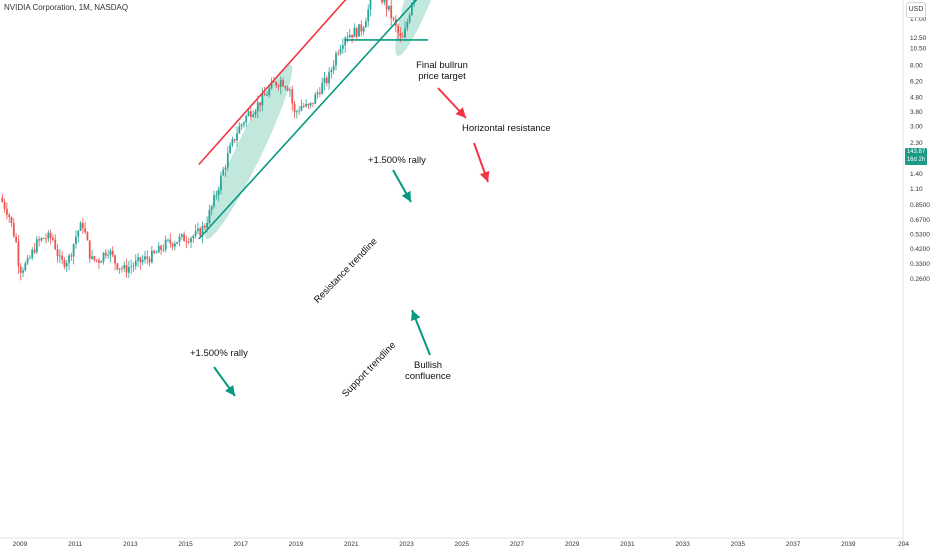 This screenshot has width=932, height=550. I want to click on y-tick-label: 0.6700, so click(920, 220).